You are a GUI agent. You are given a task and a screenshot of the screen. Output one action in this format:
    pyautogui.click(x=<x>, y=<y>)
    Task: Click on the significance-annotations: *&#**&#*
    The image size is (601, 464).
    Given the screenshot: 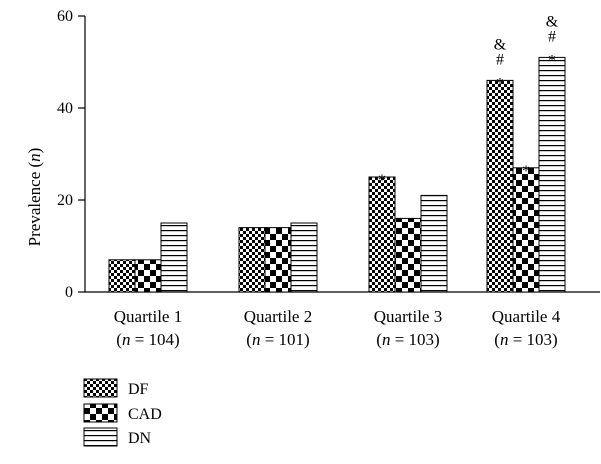 What is the action you would take?
    pyautogui.click(x=468, y=101)
    